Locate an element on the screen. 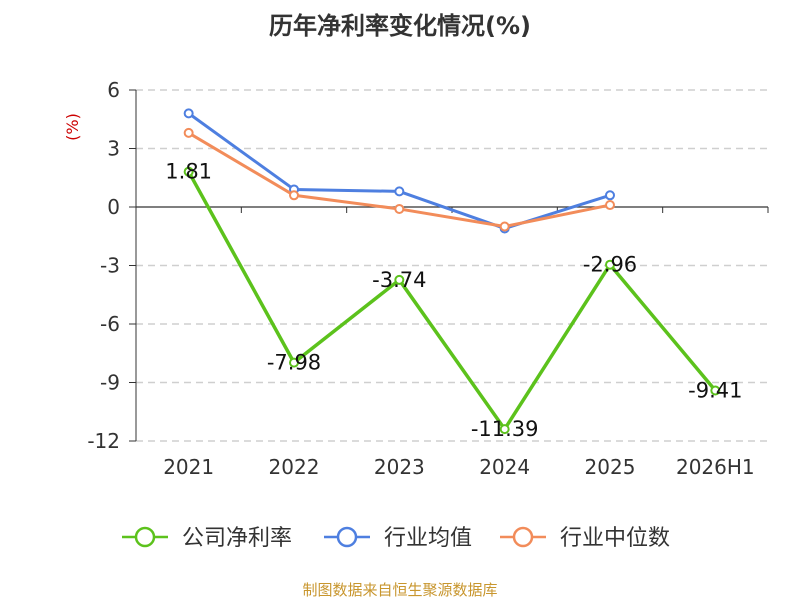 This screenshot has height=600, width=800. y-tick-label: -12 is located at coordinates (103, 441).